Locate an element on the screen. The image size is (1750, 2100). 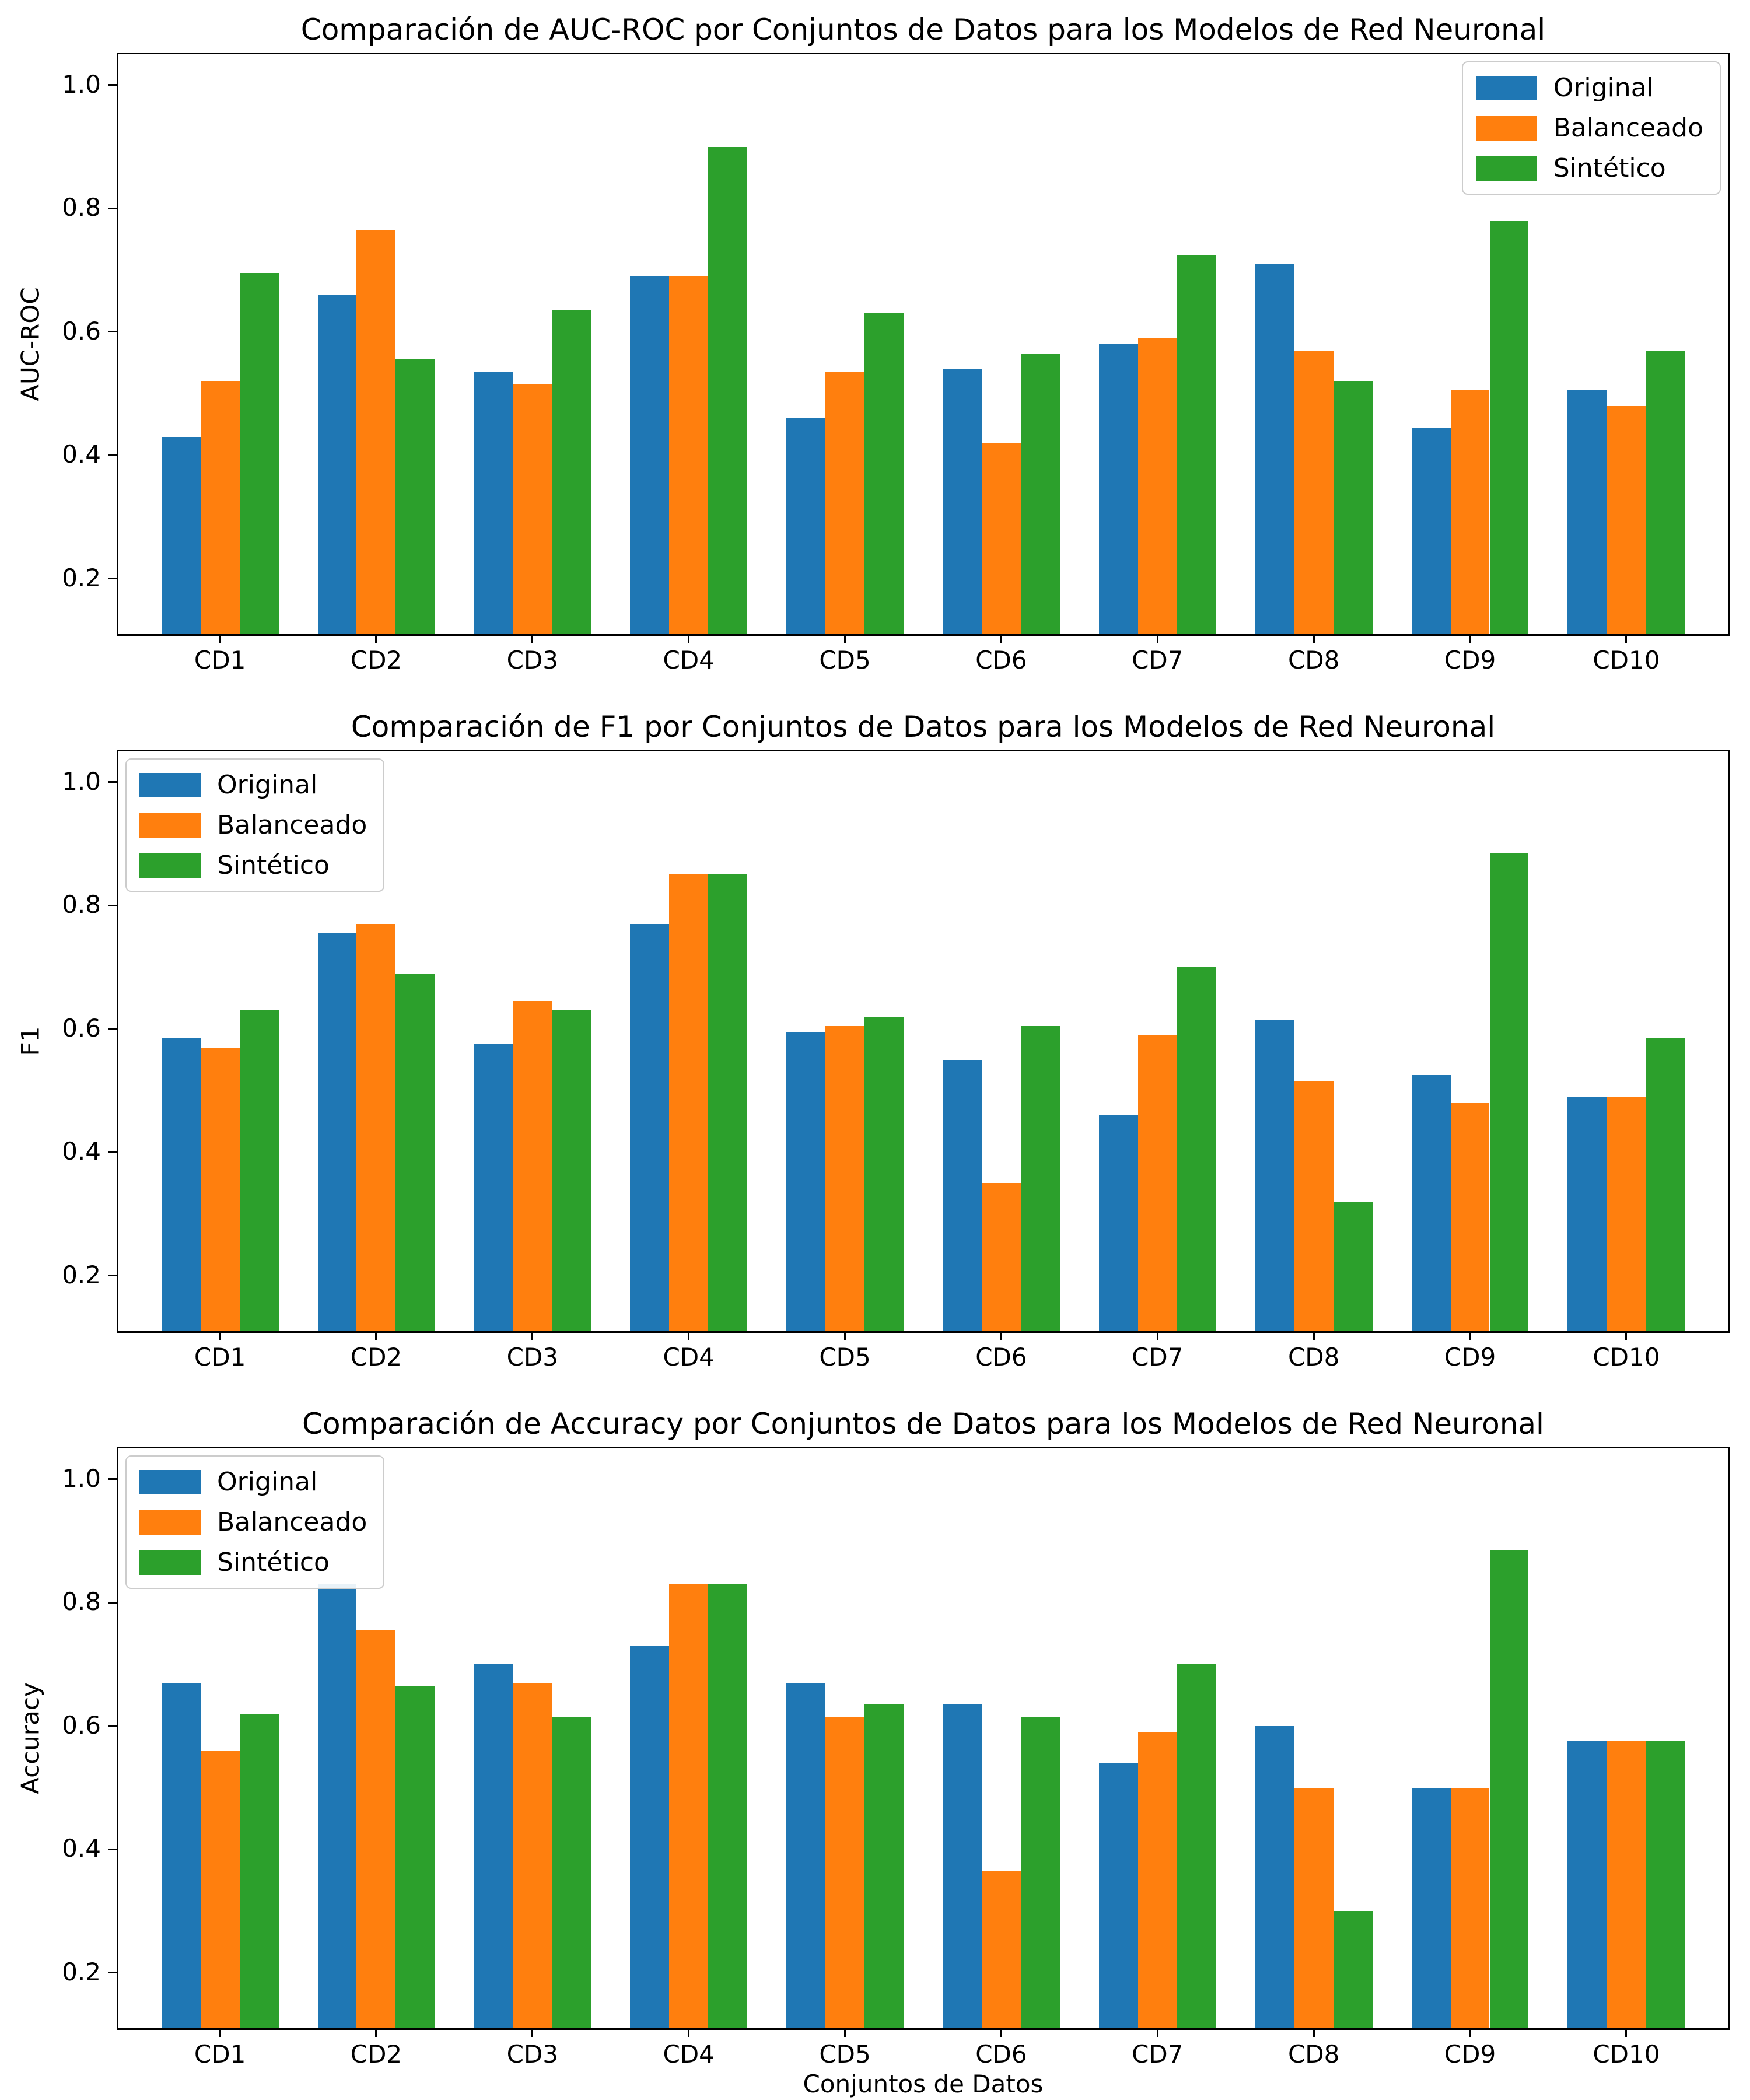
x-tick-label-CD2: CD2 is located at coordinates (376, 2054).